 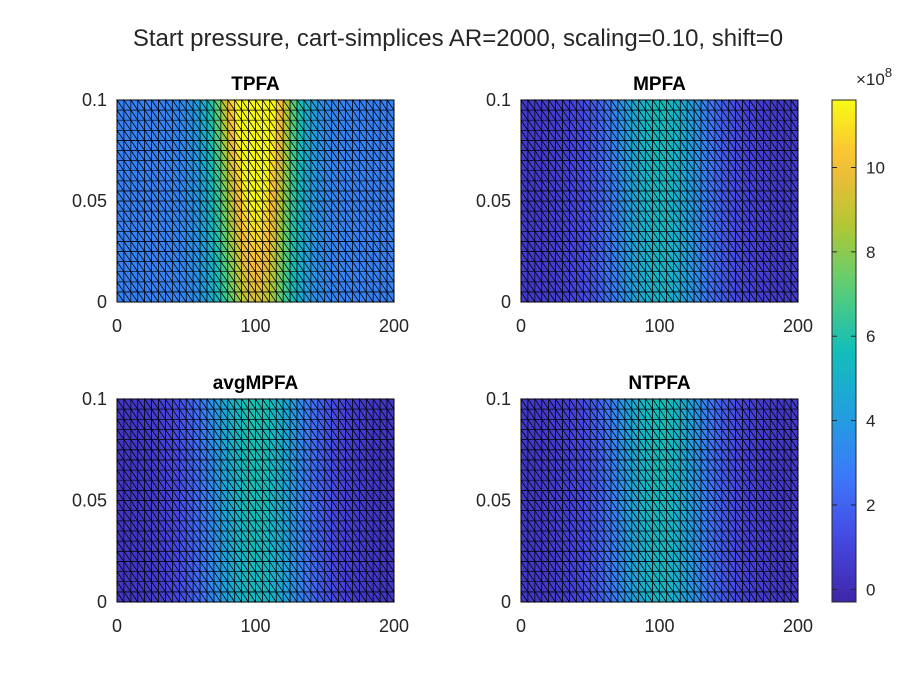 I want to click on panel-avgmpfa: avgMPFA 0 100 200 0 0.05 0.1, so click(x=240, y=504).